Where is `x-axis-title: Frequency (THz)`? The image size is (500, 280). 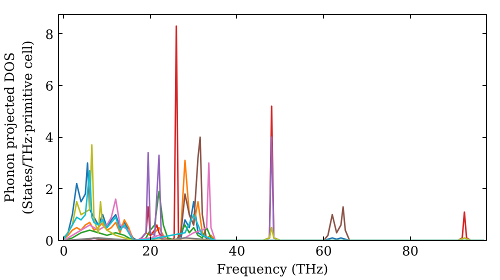 x-axis-title: Frequency (THz) is located at coordinates (272, 270).